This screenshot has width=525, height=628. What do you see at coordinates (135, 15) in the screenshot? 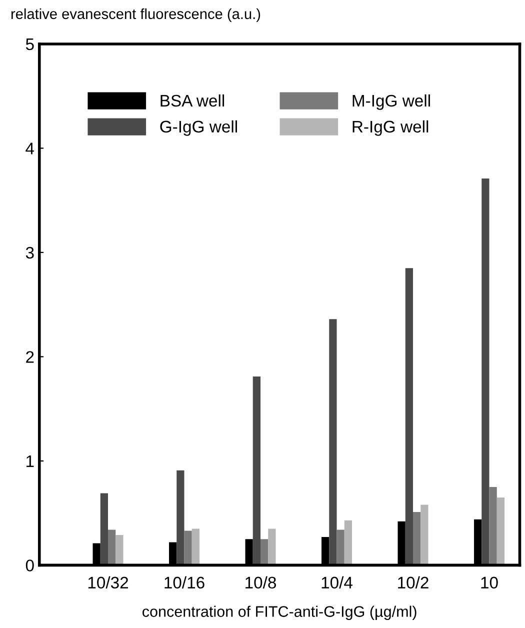
I see `y-axis-title: relative evanescent fluorescence (a.u.)` at bounding box center [135, 15].